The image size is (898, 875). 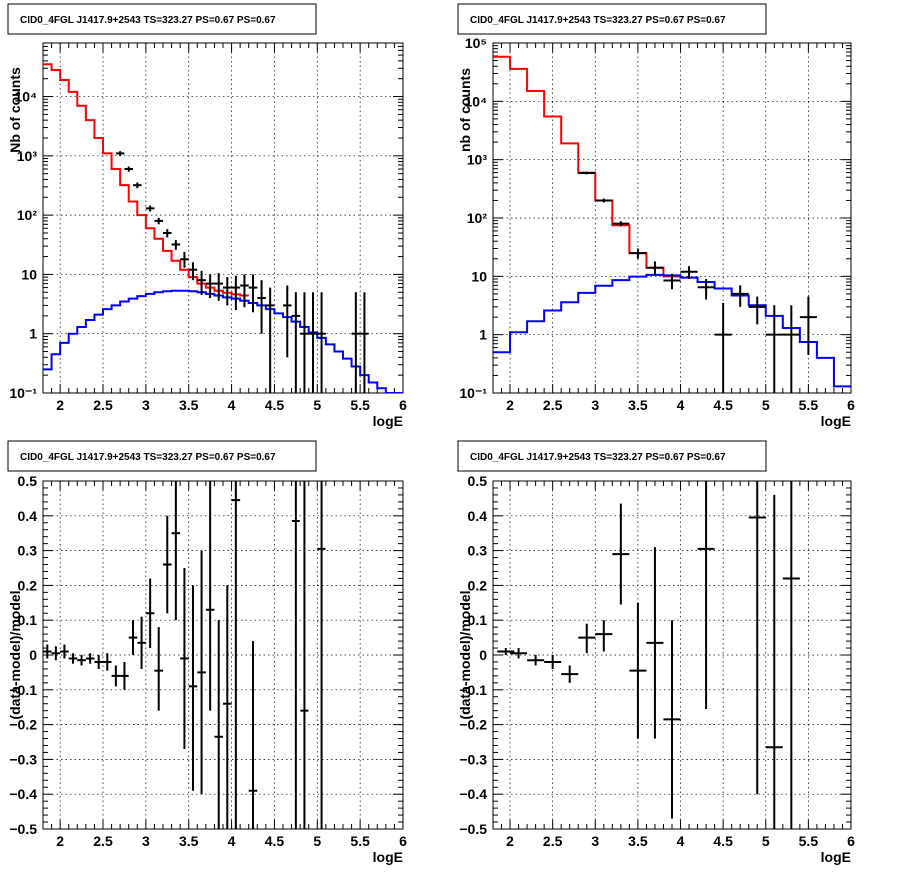 I want to click on y-tick-label: 10, so click(x=479, y=276).